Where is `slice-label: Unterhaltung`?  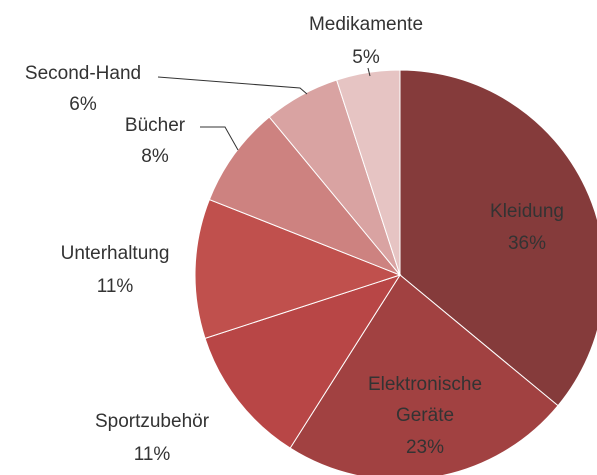
slice-label: Unterhaltung is located at coordinates (115, 253).